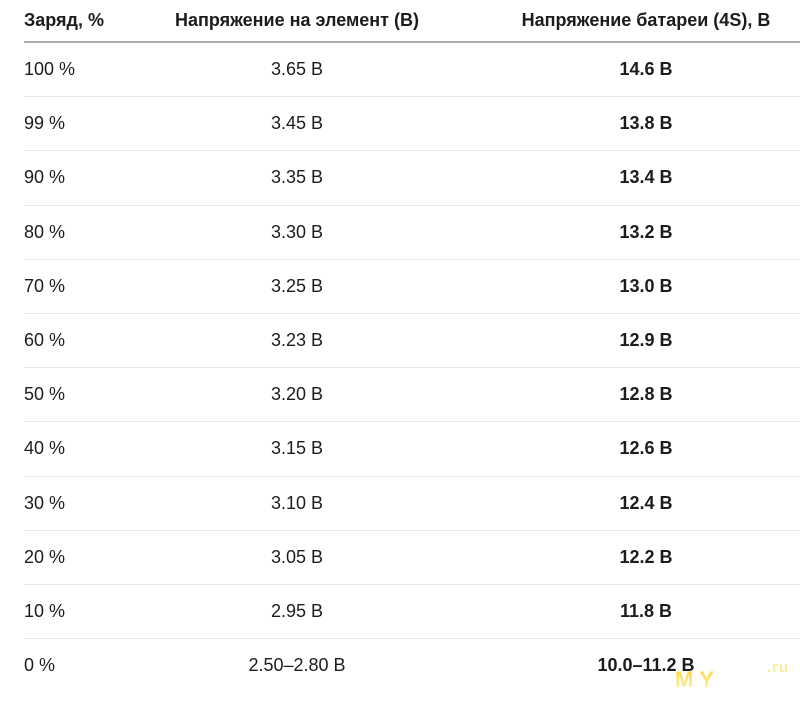 Image resolution: width=800 pixels, height=701 pixels. What do you see at coordinates (45, 285) in the screenshot?
I see `charge-cell: 70 %` at bounding box center [45, 285].